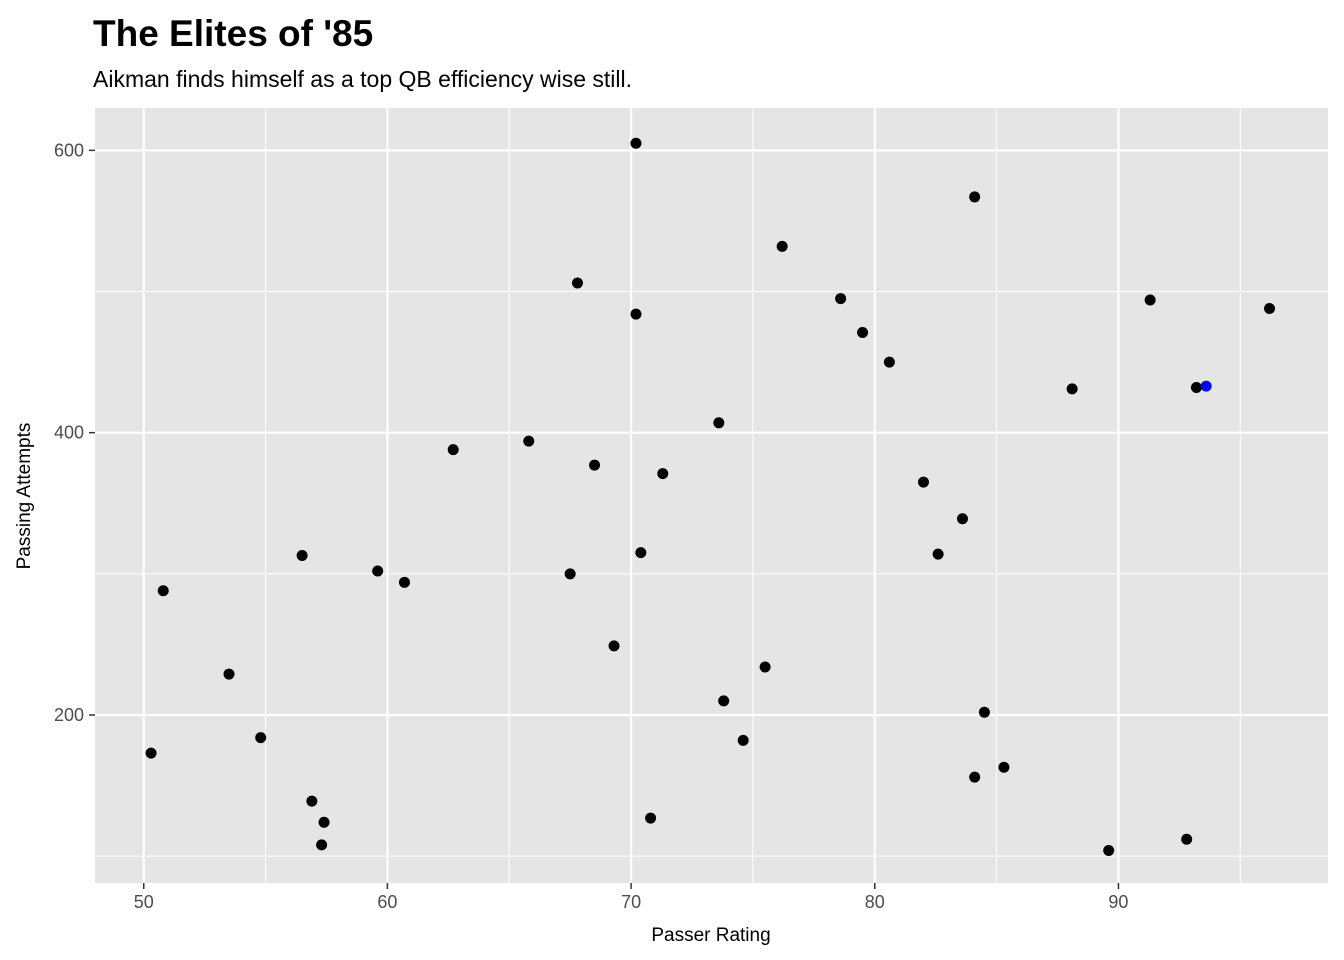 The height and width of the screenshot is (960, 1344). Describe the element at coordinates (1206, 386) in the screenshot. I see `highlighted-point` at that location.